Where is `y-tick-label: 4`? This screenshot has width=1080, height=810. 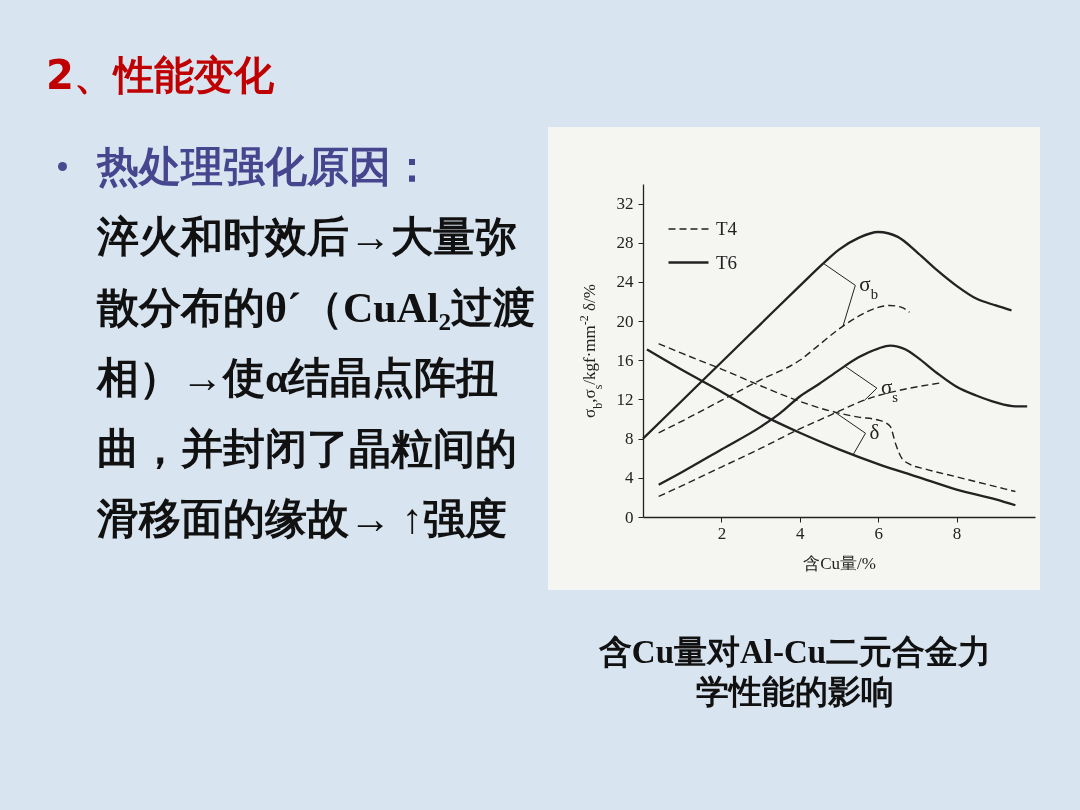 y-tick-label: 4 is located at coordinates (629, 478).